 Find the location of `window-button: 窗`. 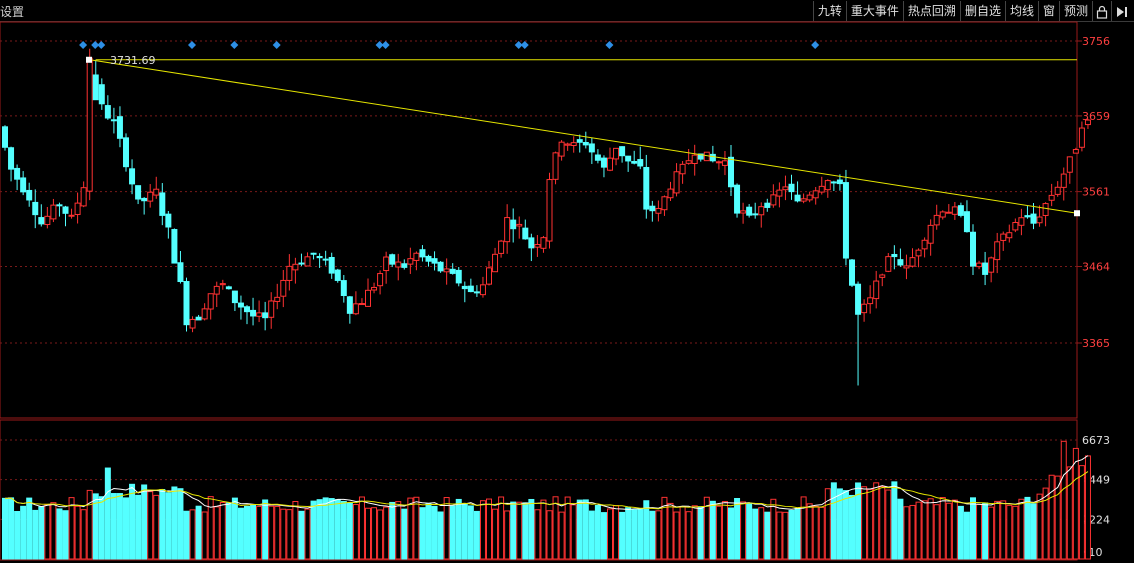

window-button: 窗 is located at coordinates (1048, 11).